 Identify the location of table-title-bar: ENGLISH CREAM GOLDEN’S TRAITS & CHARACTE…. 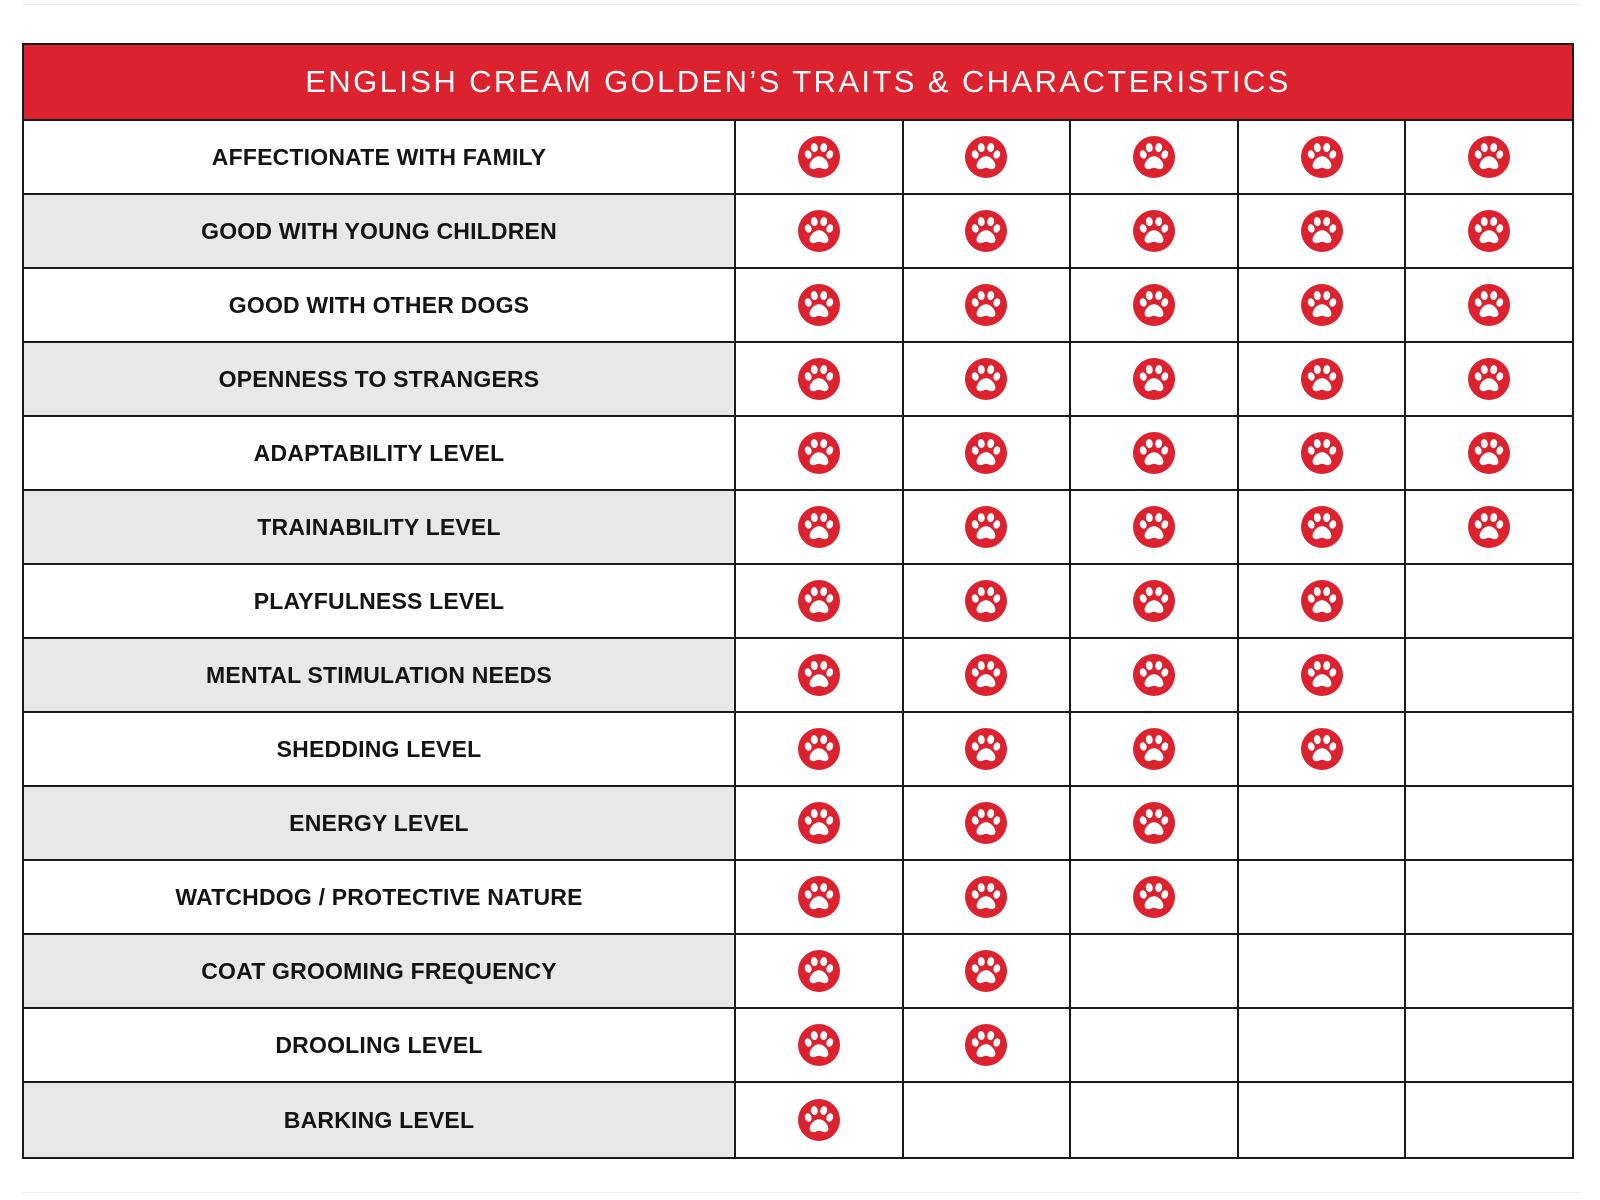
(798, 83).